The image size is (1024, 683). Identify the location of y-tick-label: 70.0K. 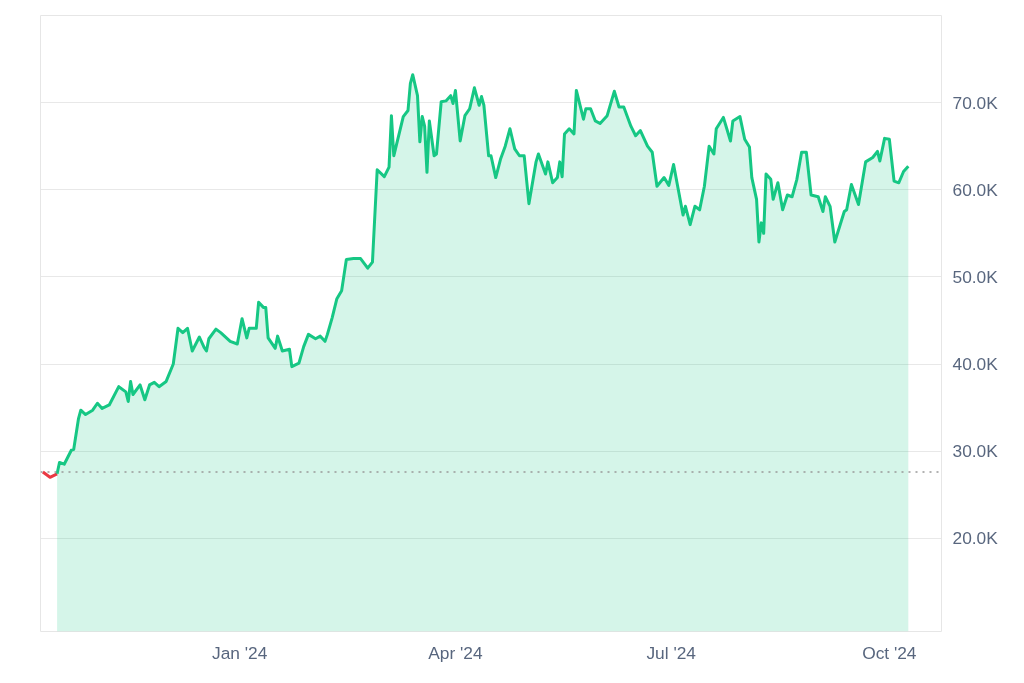
(975, 102).